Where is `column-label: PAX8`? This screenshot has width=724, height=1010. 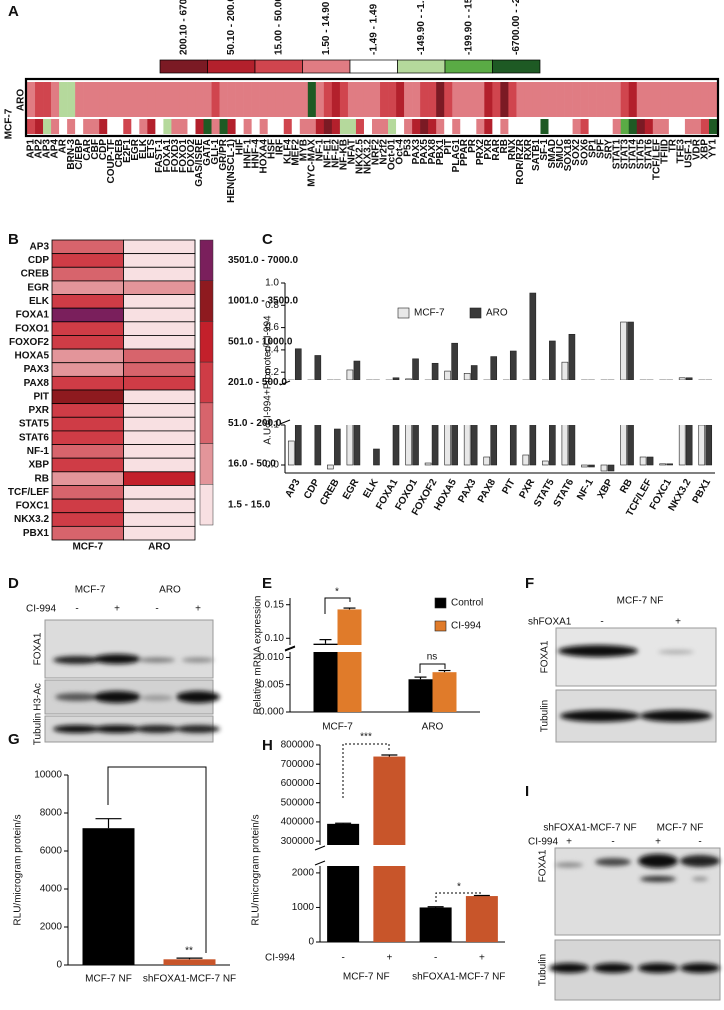 column-label: PAX8 is located at coordinates (432, 152).